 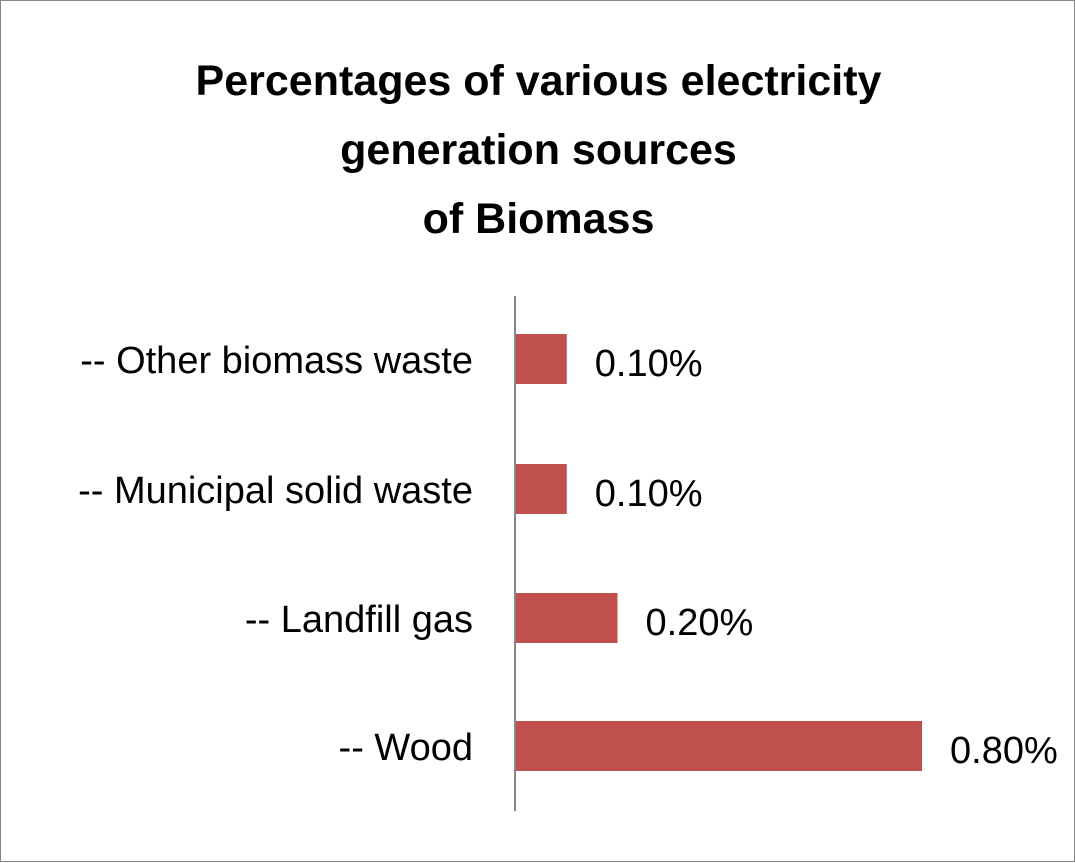 I want to click on category-tick-label: -- Wood, so click(x=406, y=748).